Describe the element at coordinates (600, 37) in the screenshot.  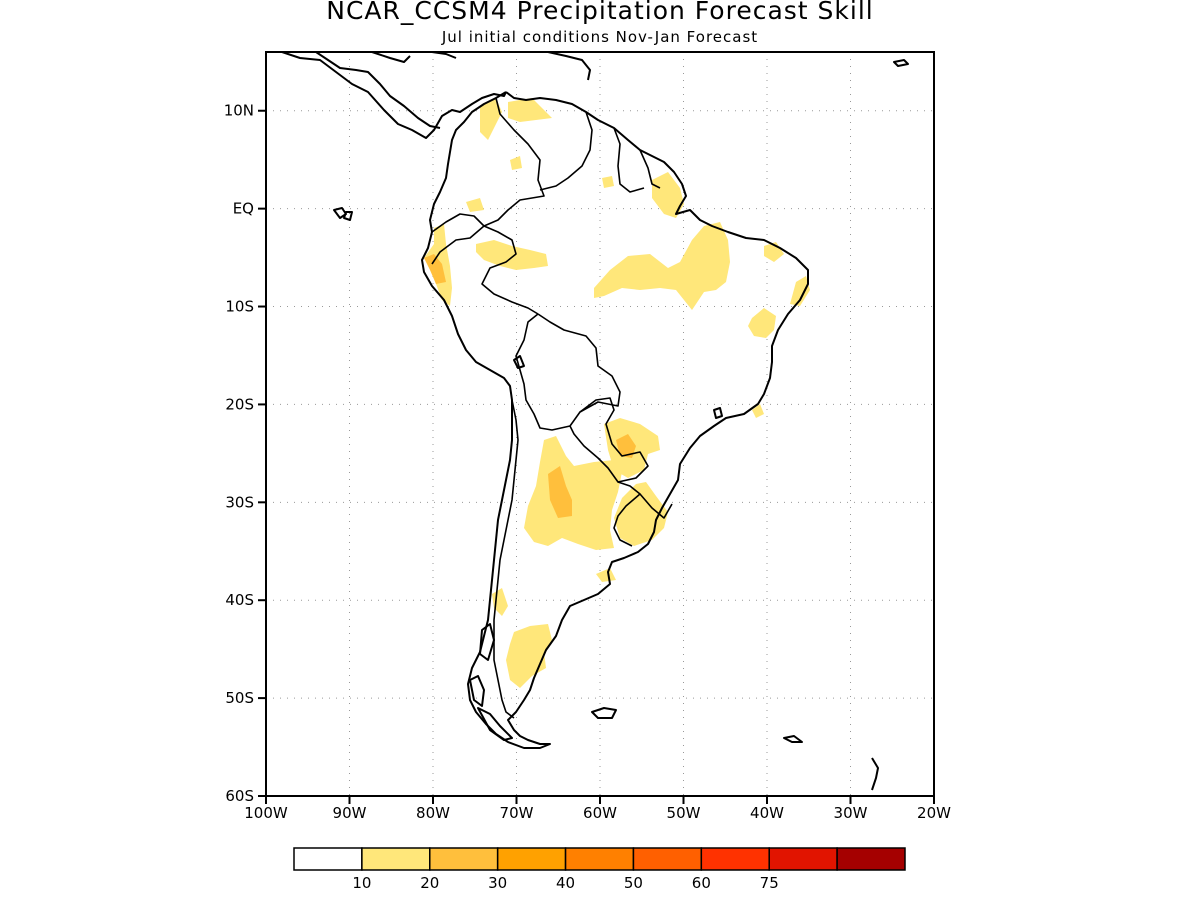
I see `map-subtitle: Jul initial conditions Nov-Jan Forecast` at that location.